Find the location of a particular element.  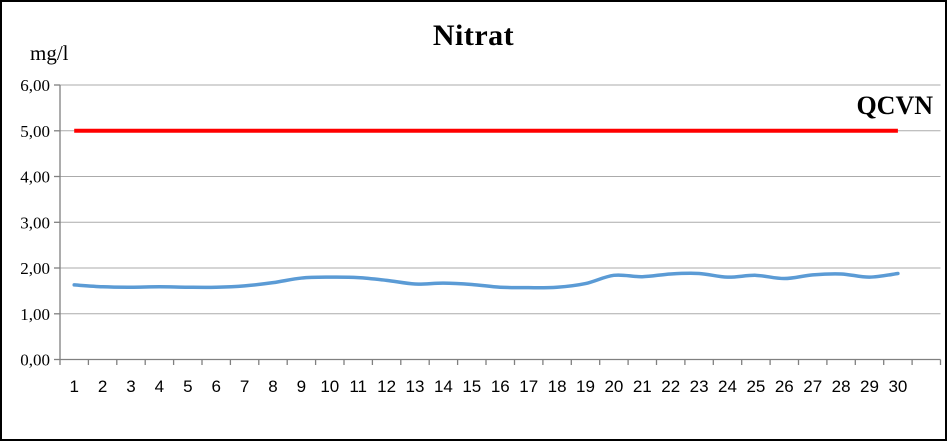

x-tick-label: 19 is located at coordinates (585, 386).